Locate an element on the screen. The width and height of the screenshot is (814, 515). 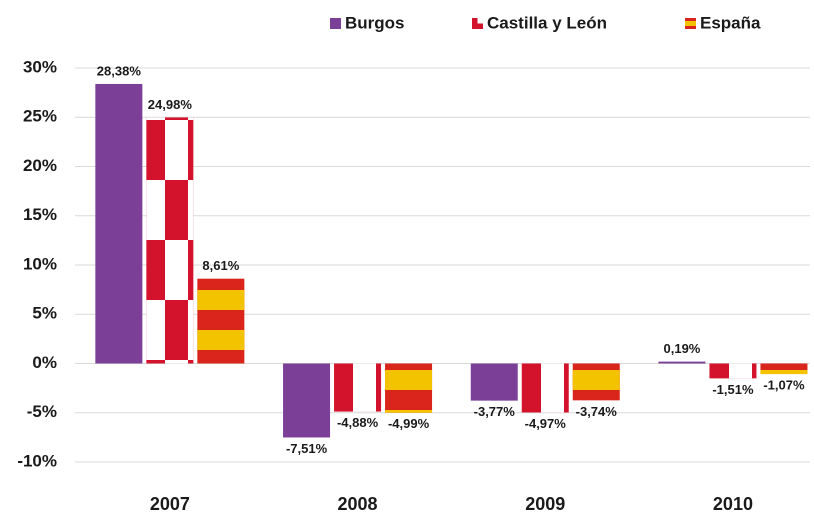
value-label: 28,38% is located at coordinates (119, 70).